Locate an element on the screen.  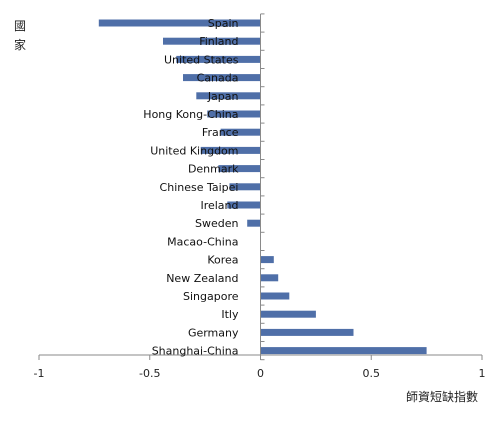
bar-japan is located at coordinates (228, 96).